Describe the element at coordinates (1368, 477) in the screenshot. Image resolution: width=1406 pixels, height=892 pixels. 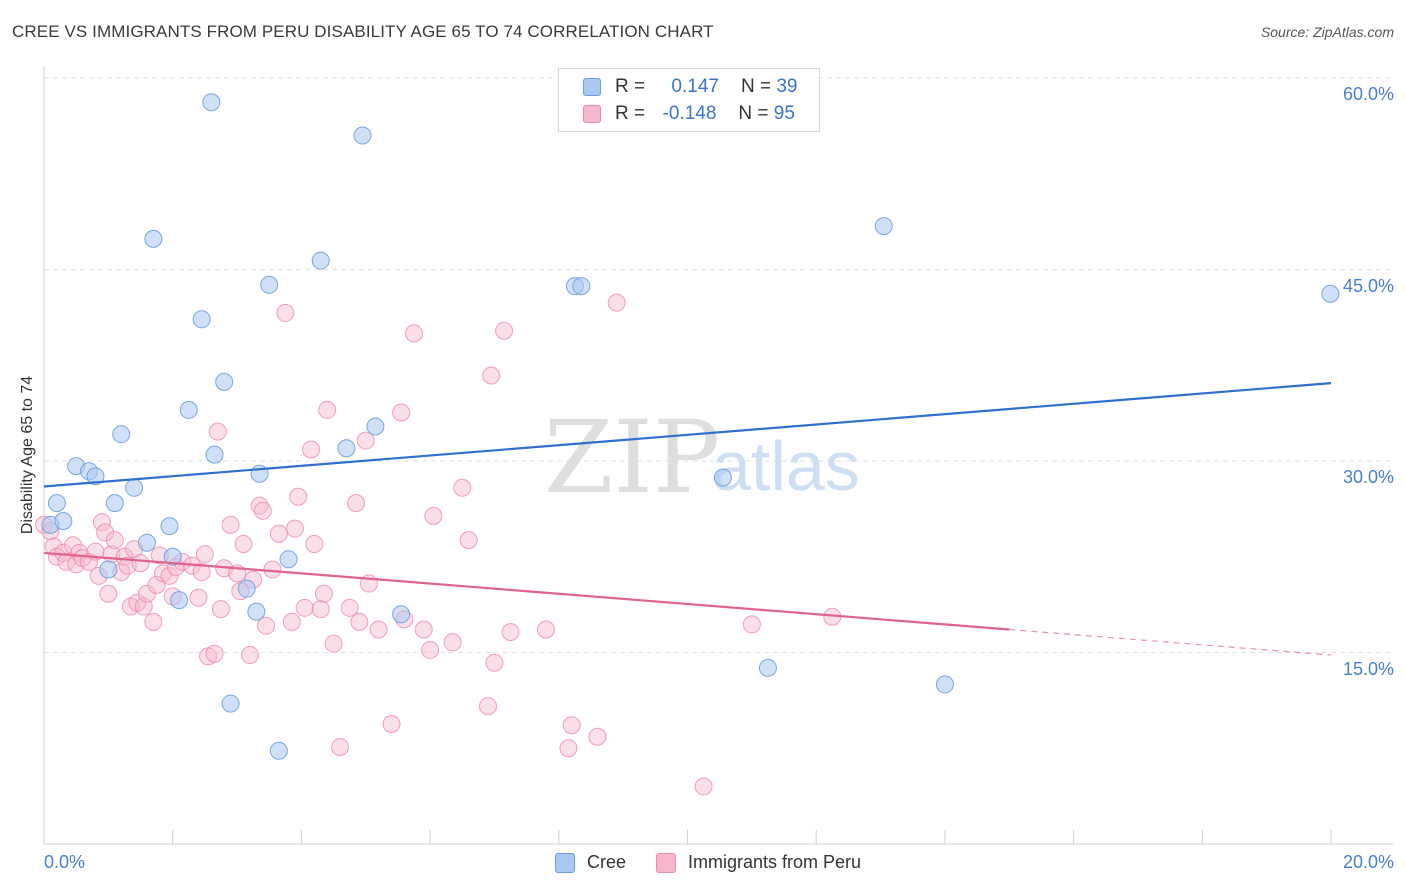
I see `y-tick-label: 30.0%` at that location.